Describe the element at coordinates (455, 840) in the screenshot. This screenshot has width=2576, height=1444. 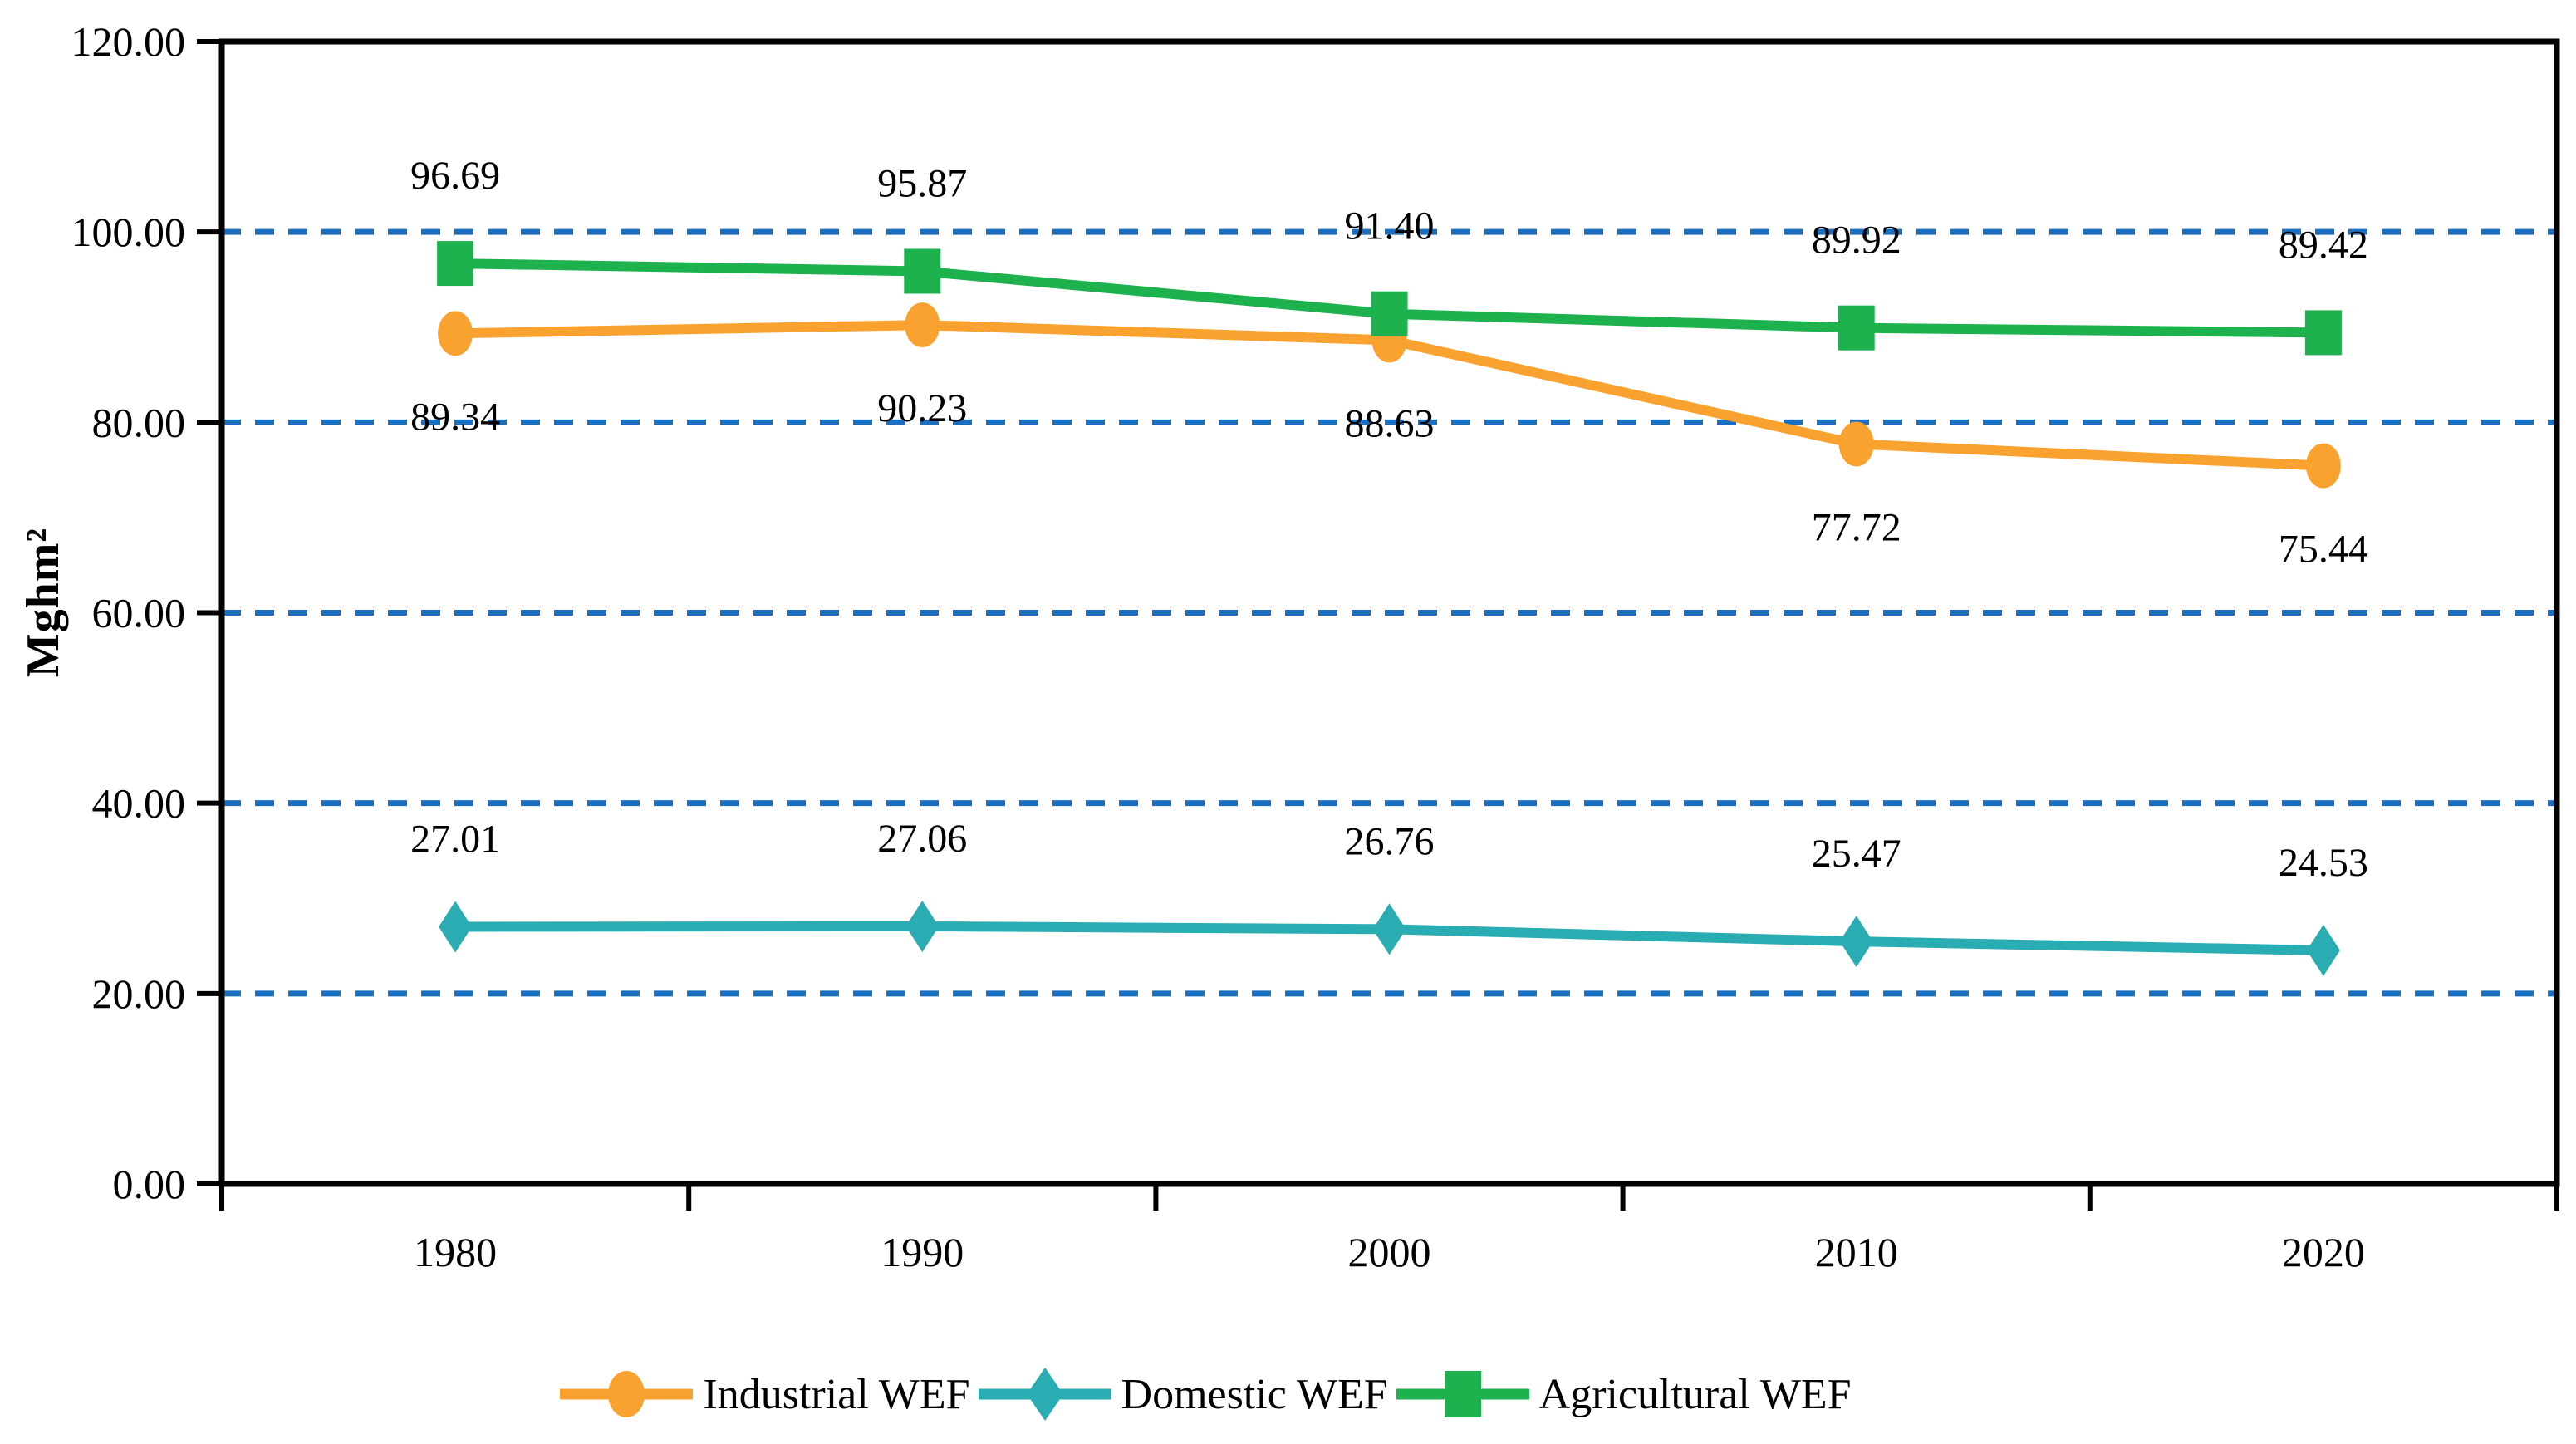
I see `data-label-domestic-wef-1980: 27.01` at that location.